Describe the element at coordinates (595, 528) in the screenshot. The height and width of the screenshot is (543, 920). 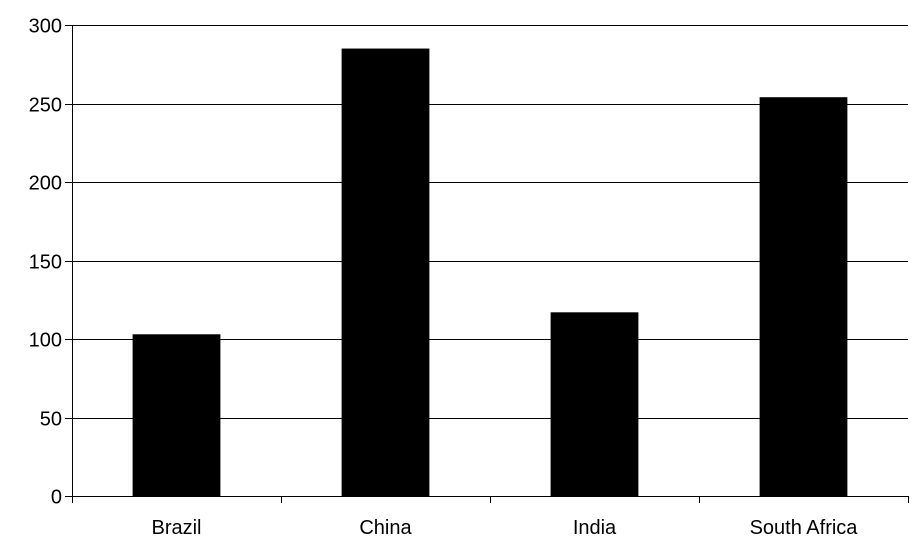
I see `x-tick-label: India` at that location.